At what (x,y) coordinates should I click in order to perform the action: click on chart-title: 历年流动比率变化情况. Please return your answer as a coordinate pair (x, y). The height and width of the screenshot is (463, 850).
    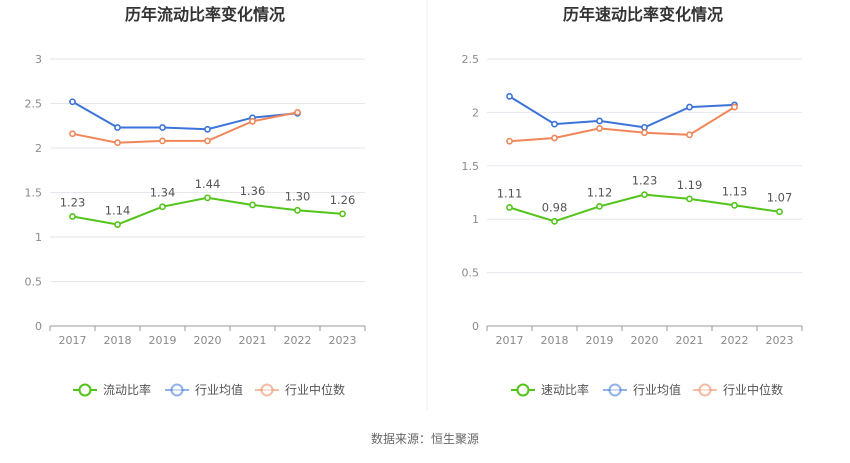
    Looking at the image, I should click on (205, 14).